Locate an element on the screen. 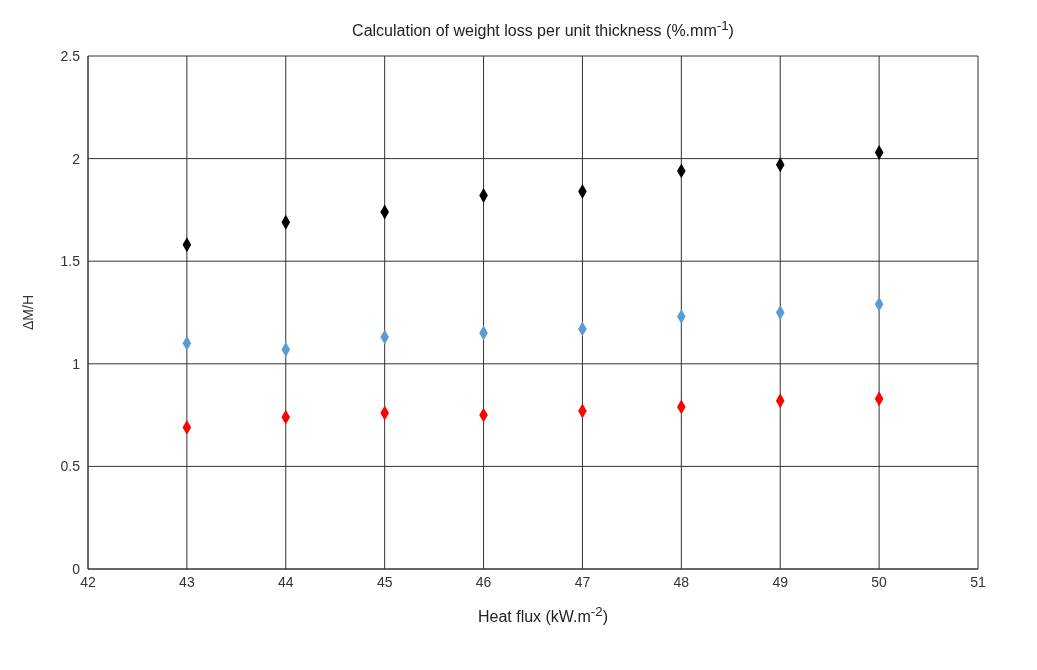 The image size is (1037, 670). x-tick-label: 51 is located at coordinates (978, 582).